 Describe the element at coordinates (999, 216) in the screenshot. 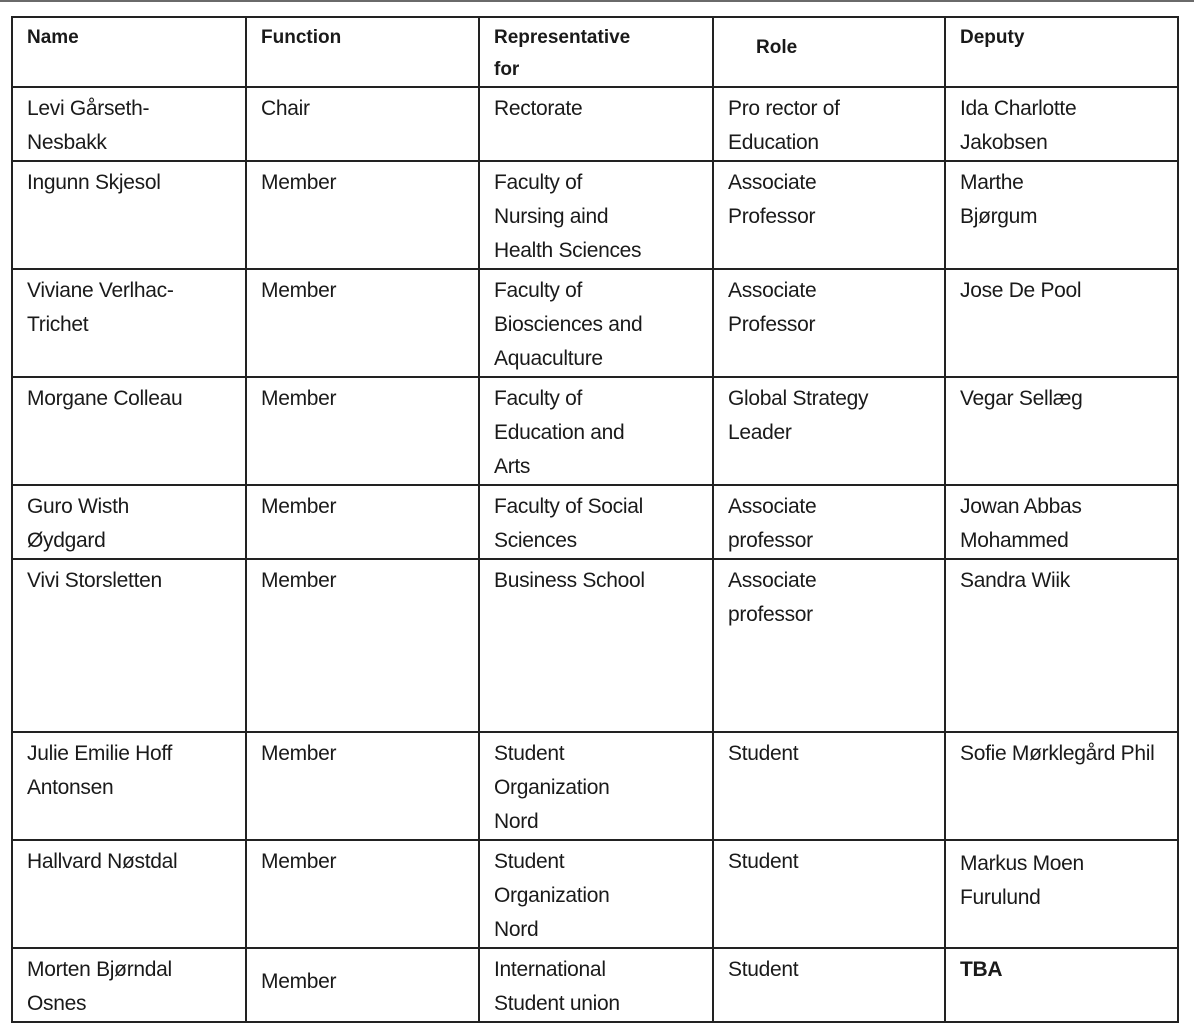

I see `cell-text: Bjørgum` at that location.